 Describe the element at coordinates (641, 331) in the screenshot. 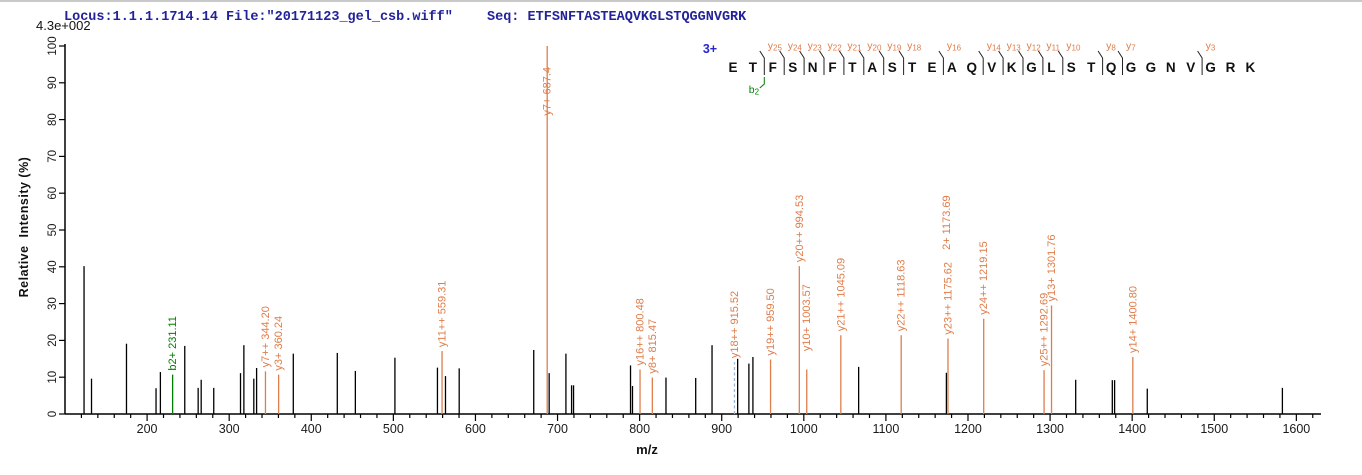

I see `peak-label: y16++ 800.48` at that location.